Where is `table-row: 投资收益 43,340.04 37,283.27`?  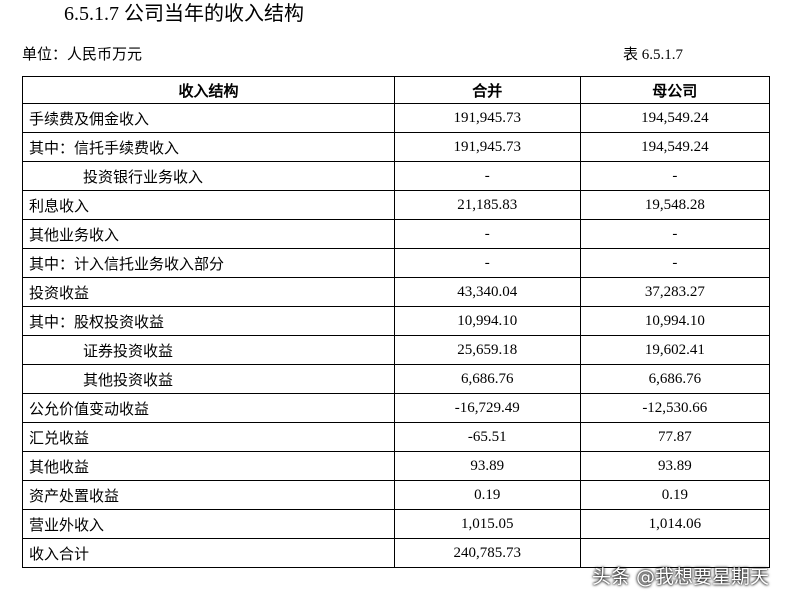 table-row: 投资收益 43,340.04 37,283.27 is located at coordinates (396, 292).